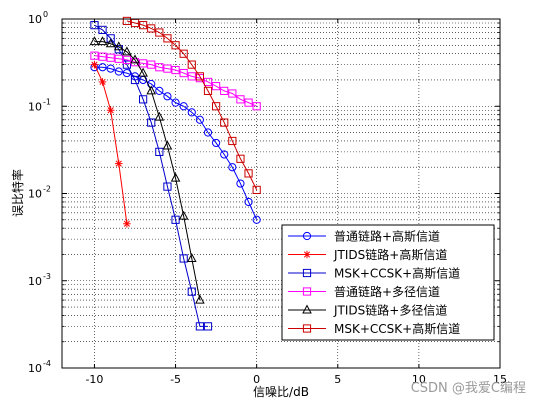  I want to click on y-tick-exponent: -2, so click(47, 189).